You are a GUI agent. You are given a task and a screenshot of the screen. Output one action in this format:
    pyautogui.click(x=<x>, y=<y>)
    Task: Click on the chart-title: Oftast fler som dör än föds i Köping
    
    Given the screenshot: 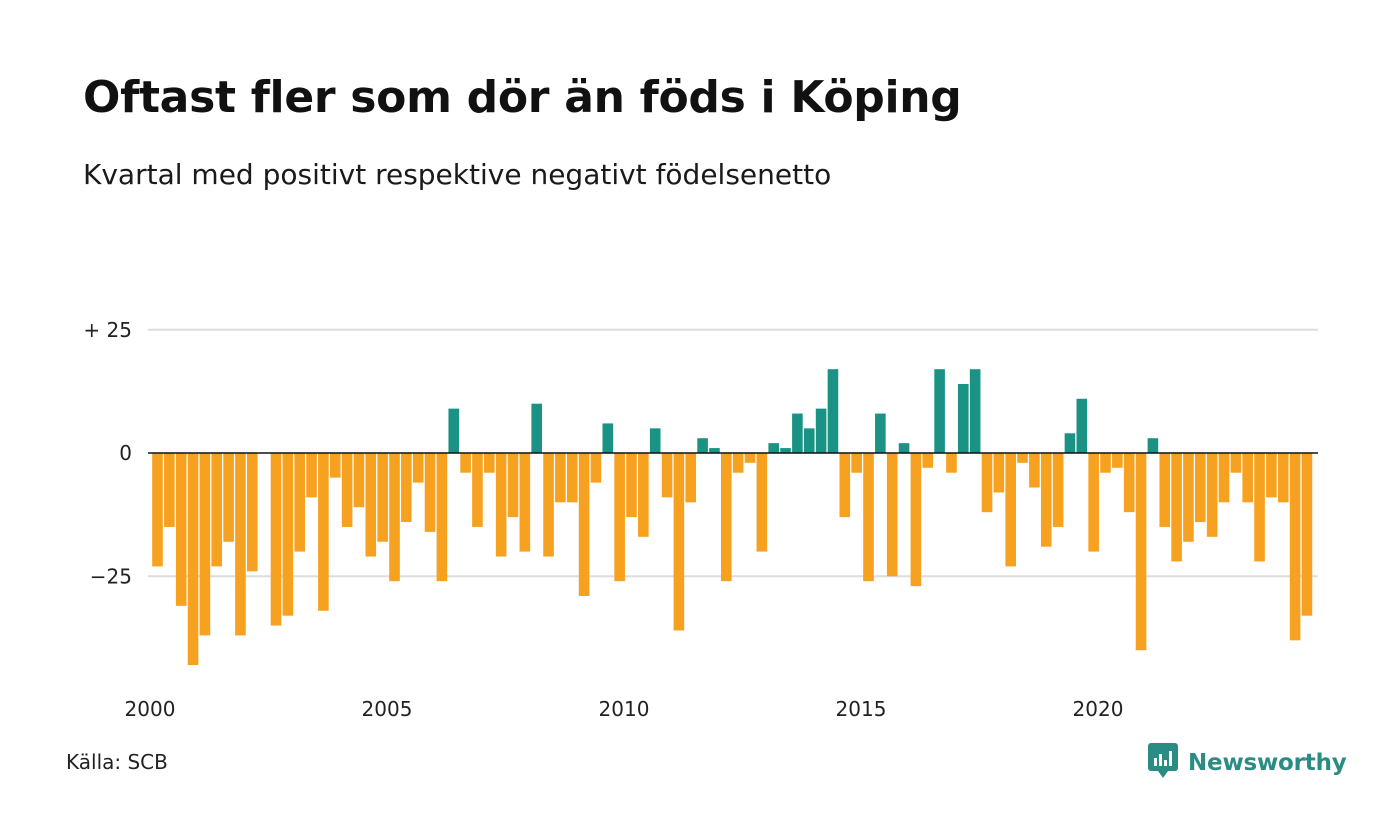 What is the action you would take?
    pyautogui.click(x=522, y=97)
    